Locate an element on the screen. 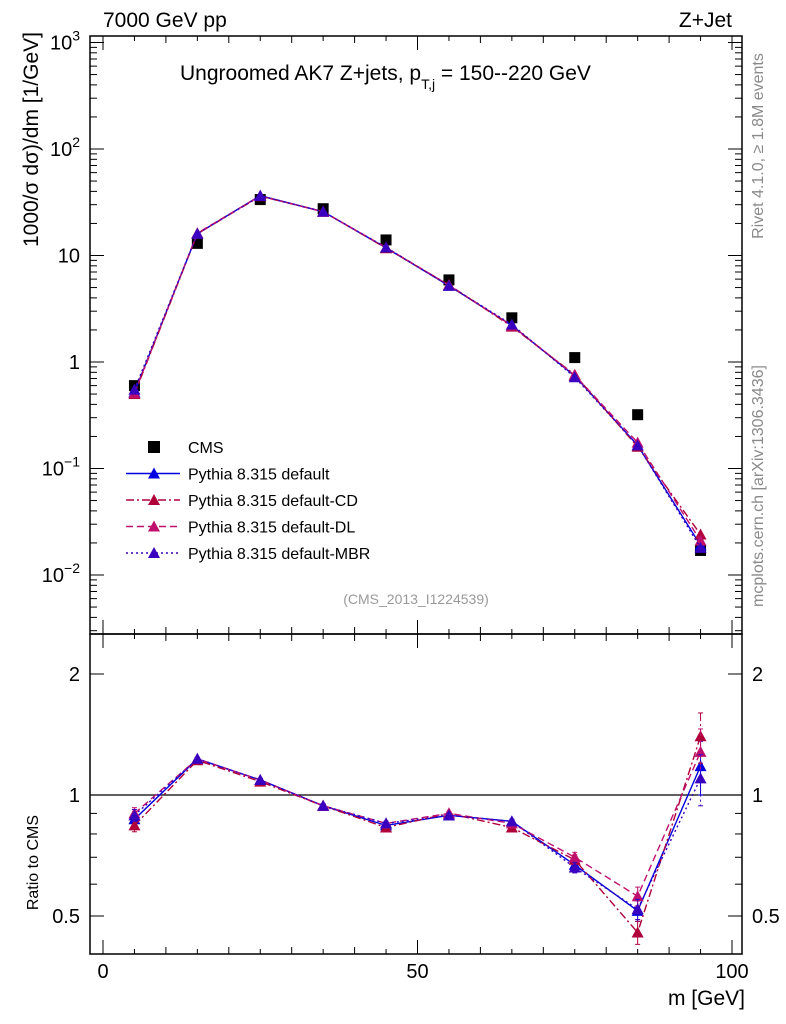  legend-label: Pythia 8.315 default-CD is located at coordinates (273, 501).